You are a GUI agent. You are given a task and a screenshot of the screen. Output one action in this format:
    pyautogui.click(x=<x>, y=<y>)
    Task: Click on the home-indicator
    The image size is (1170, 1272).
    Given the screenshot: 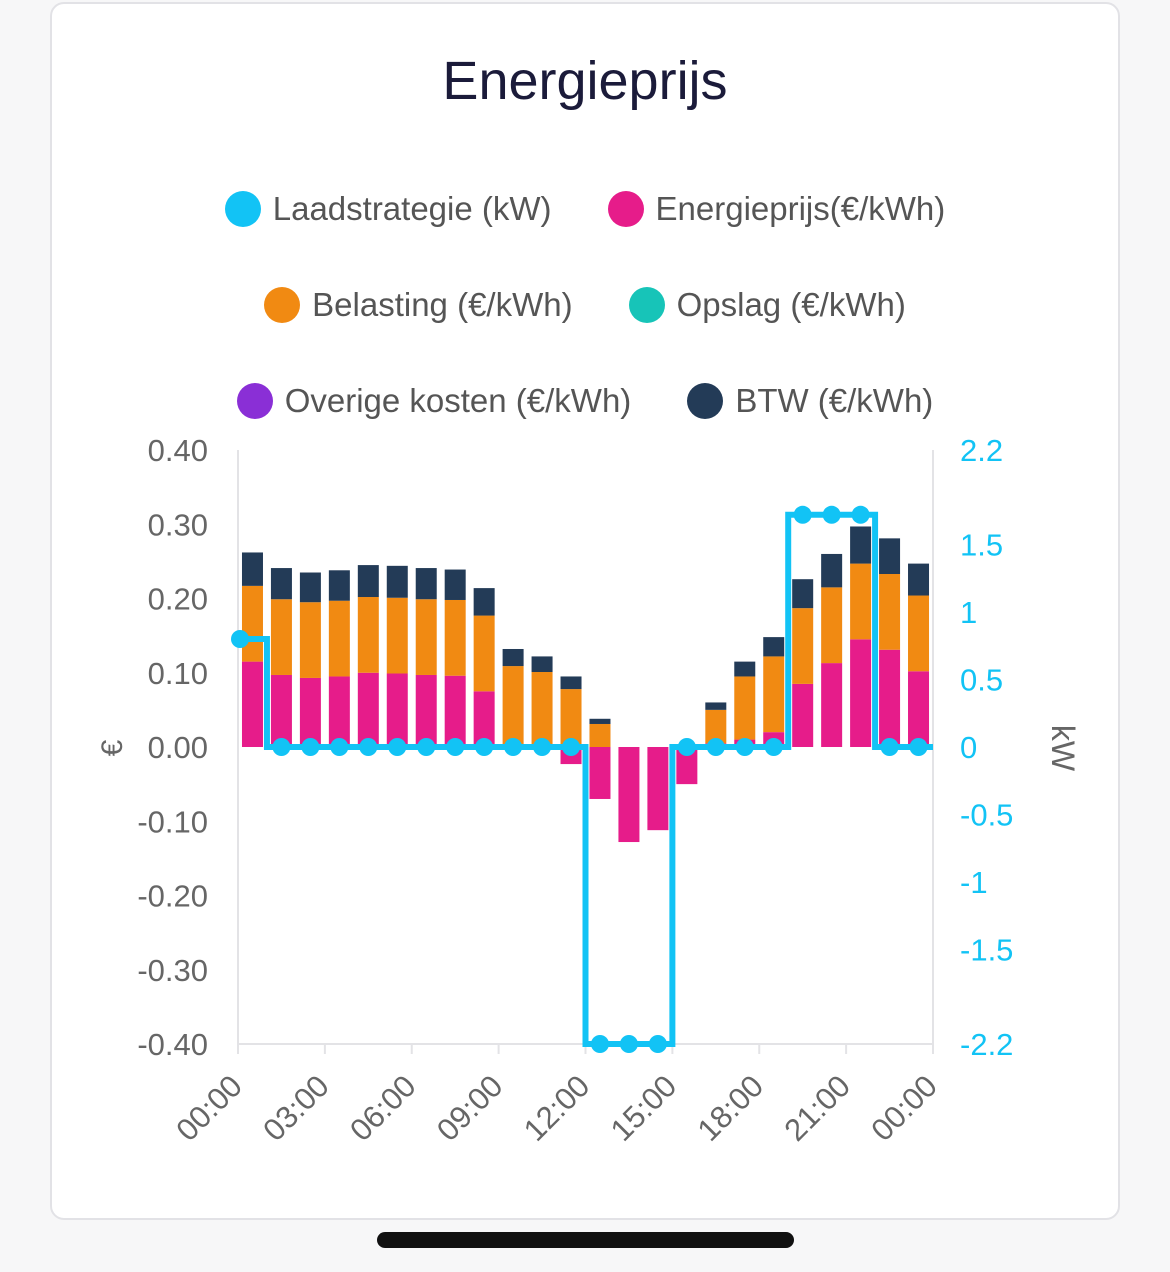 What is the action you would take?
    pyautogui.click(x=585, y=1240)
    